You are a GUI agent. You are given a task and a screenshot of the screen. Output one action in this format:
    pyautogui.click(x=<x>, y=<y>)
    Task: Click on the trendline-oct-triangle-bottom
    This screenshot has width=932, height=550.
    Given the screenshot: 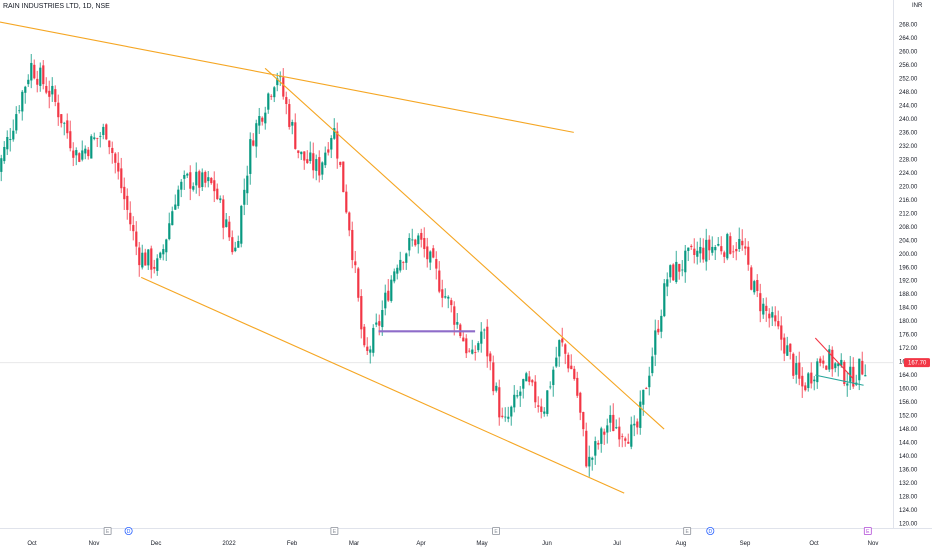 What is the action you would take?
    pyautogui.click(x=839, y=380)
    